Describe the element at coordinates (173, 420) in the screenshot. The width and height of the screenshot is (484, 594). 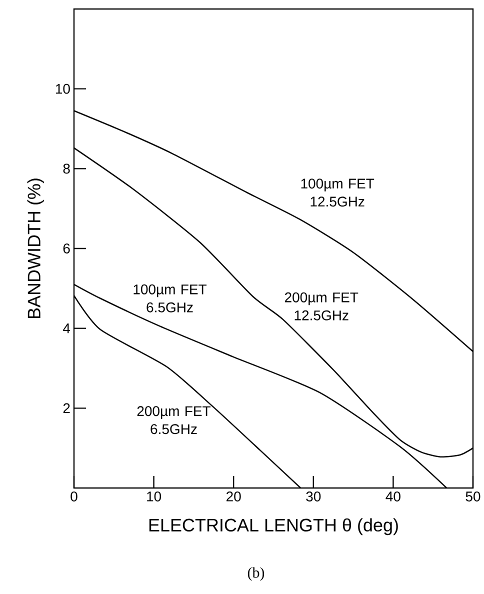
I see `series-label: 200µm FET 6.5GHz` at that location.